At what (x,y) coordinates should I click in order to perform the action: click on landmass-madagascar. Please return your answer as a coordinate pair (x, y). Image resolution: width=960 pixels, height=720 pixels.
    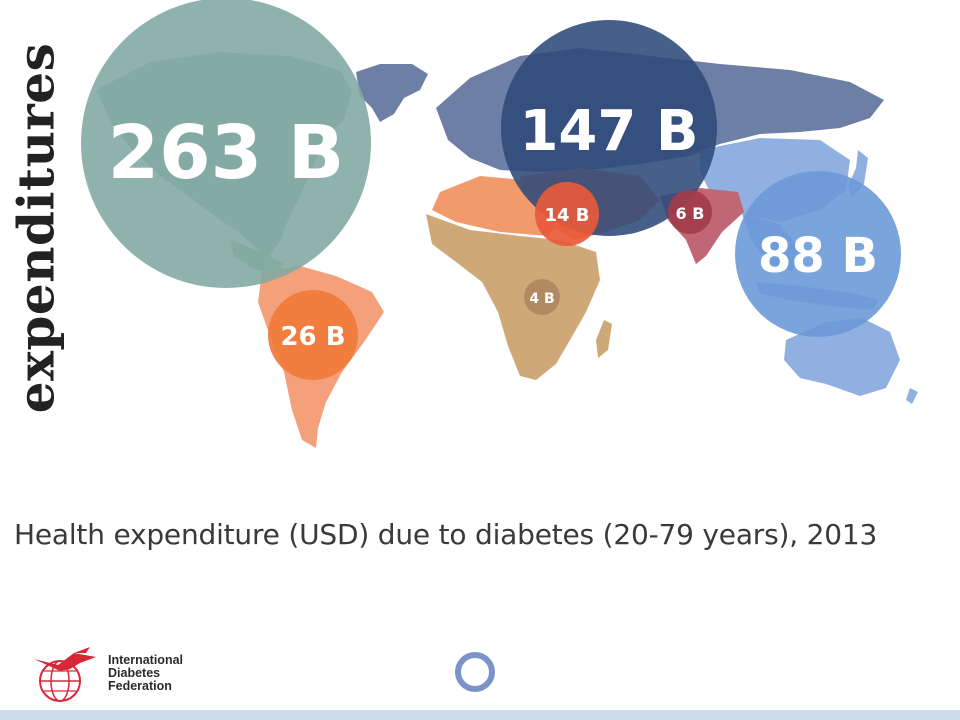
    Looking at the image, I should click on (604, 339).